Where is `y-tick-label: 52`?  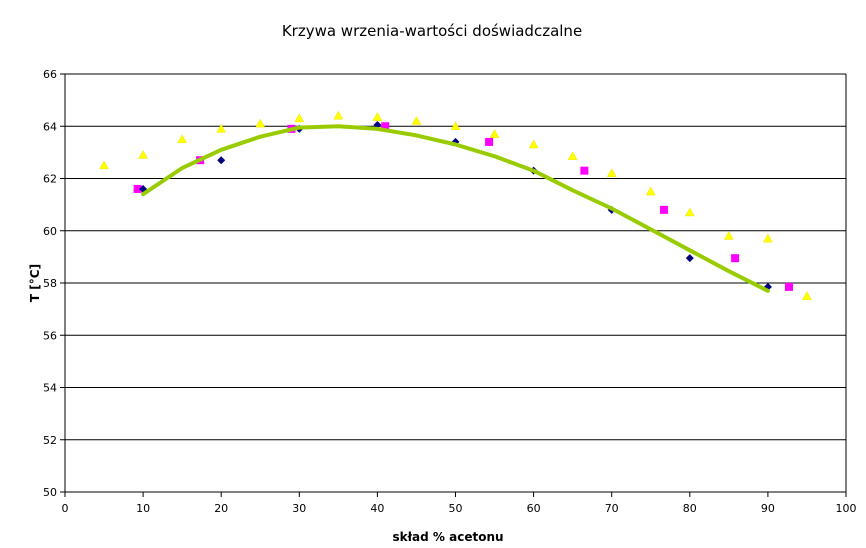
y-tick-label: 52 is located at coordinates (50, 440).